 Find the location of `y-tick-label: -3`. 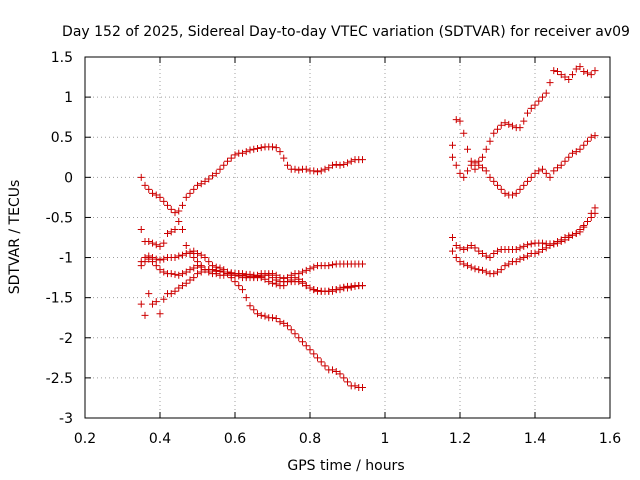

y-tick-label: -3 is located at coordinates (66, 419).